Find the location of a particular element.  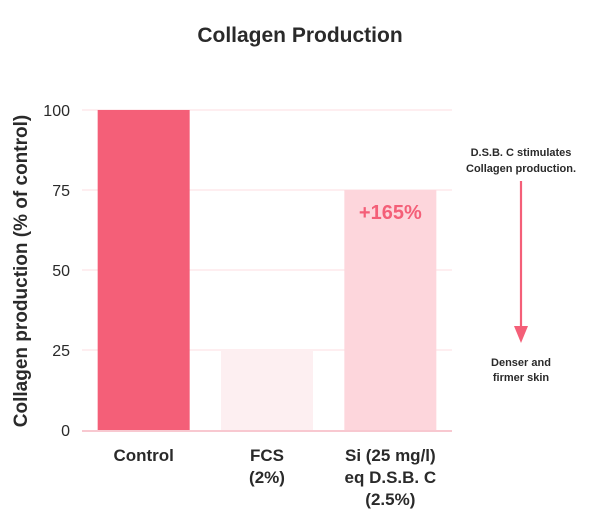

category-label: eq D.S.B. C is located at coordinates (391, 477).